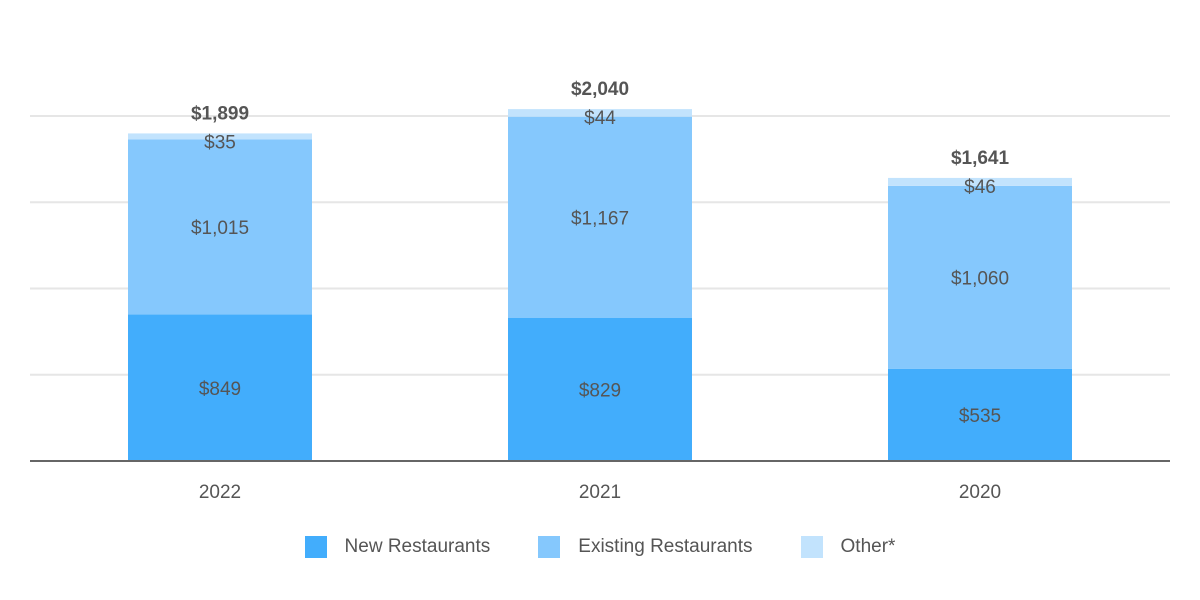 This screenshot has width=1200, height=600. Describe the element at coordinates (980, 158) in the screenshot. I see `total-label: $1,641` at that location.